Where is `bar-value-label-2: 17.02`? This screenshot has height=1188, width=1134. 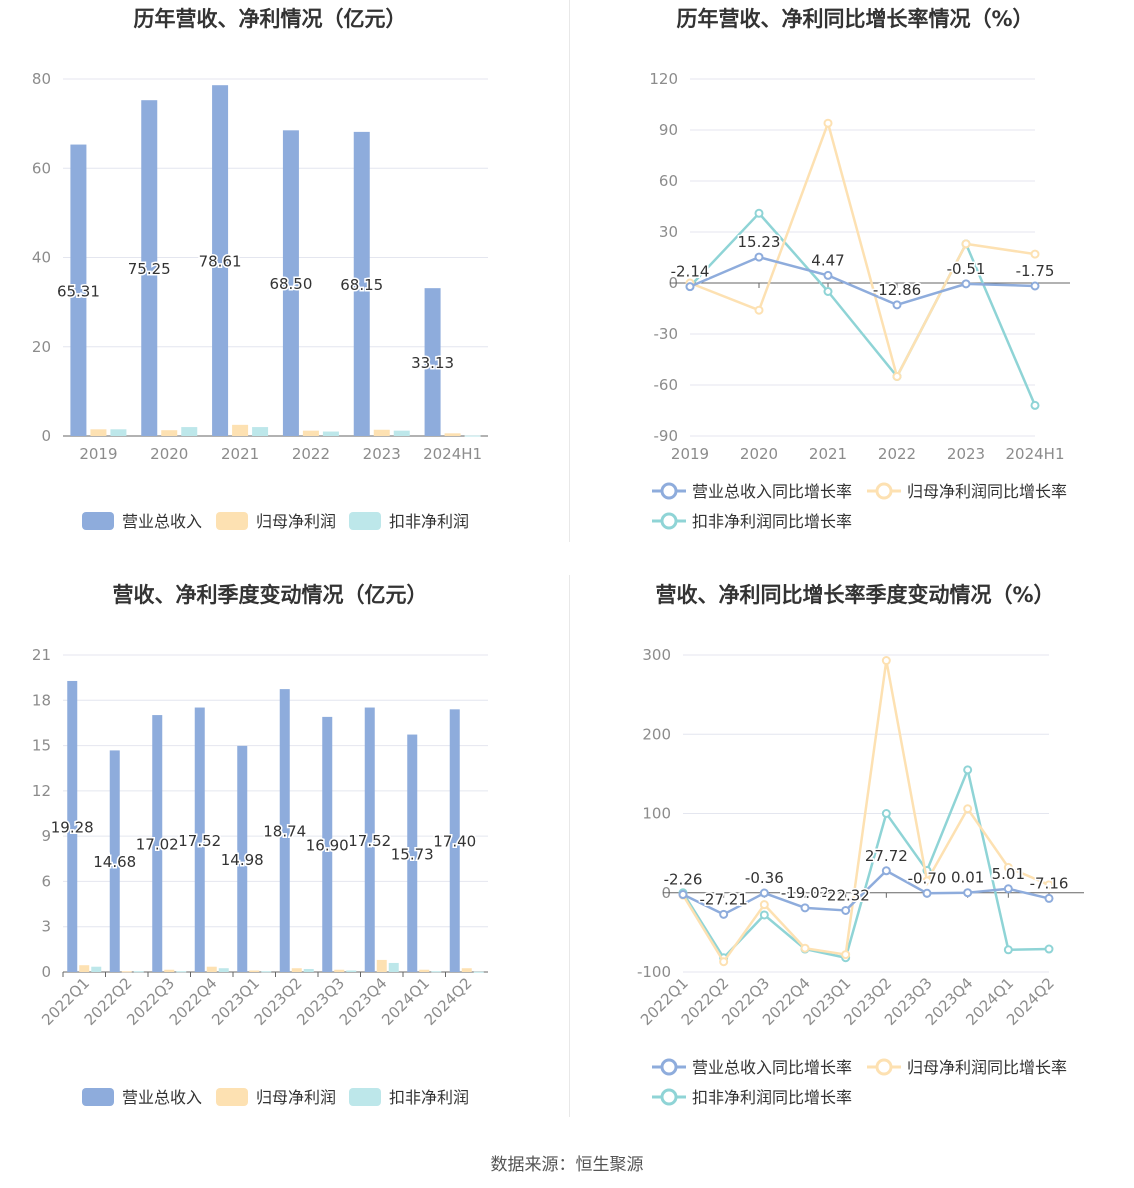
bar-value-label-2: 17.02 is located at coordinates (157, 845).